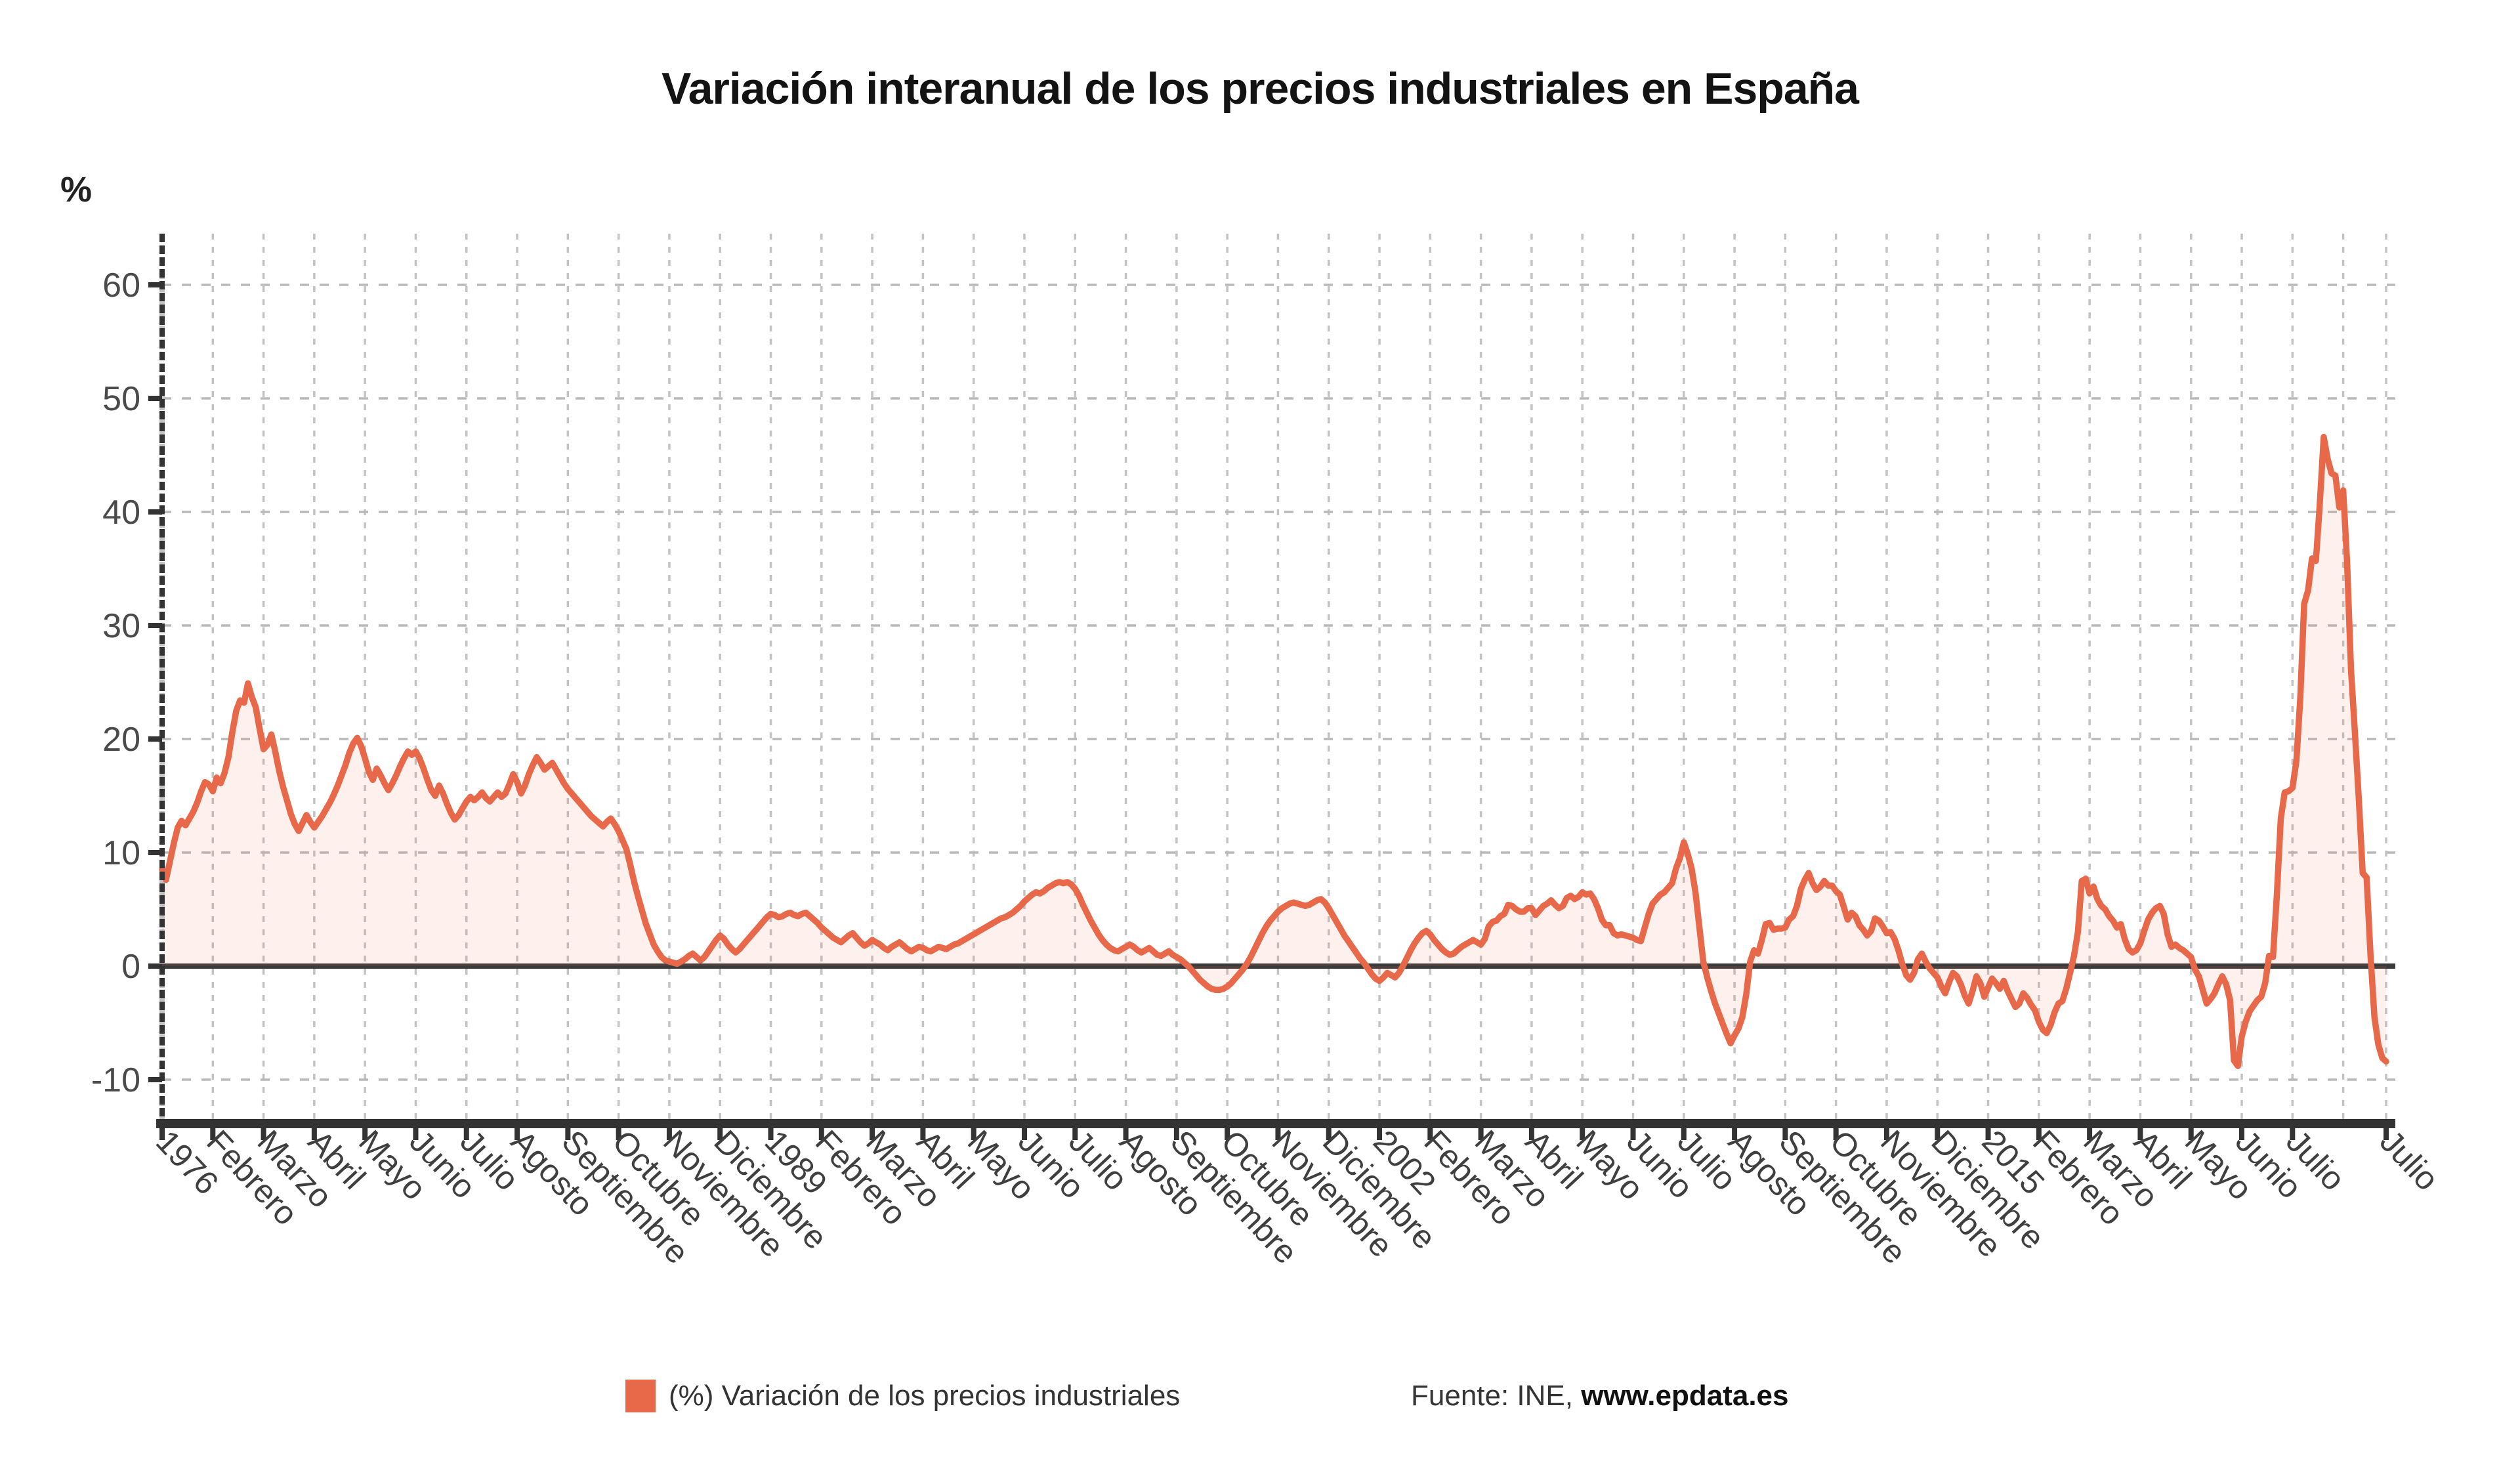 The height and width of the screenshot is (1480, 2520). What do you see at coordinates (640, 1396) in the screenshot?
I see `legend-swatch` at bounding box center [640, 1396].